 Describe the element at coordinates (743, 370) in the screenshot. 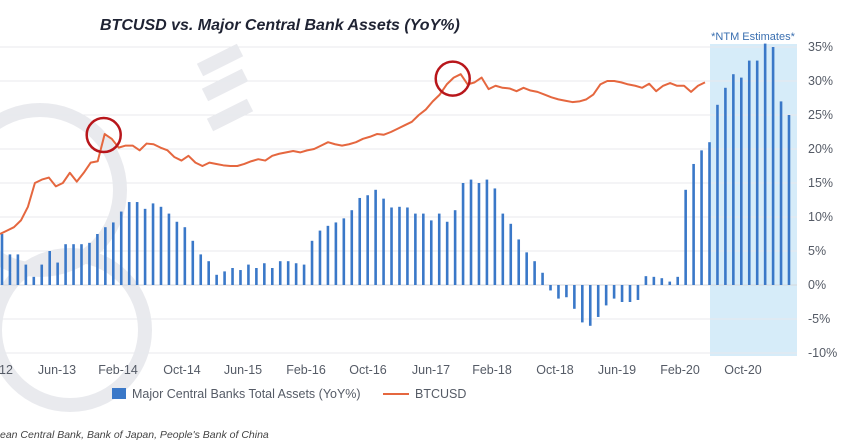

I see `x-tick-label: Oct-20` at that location.